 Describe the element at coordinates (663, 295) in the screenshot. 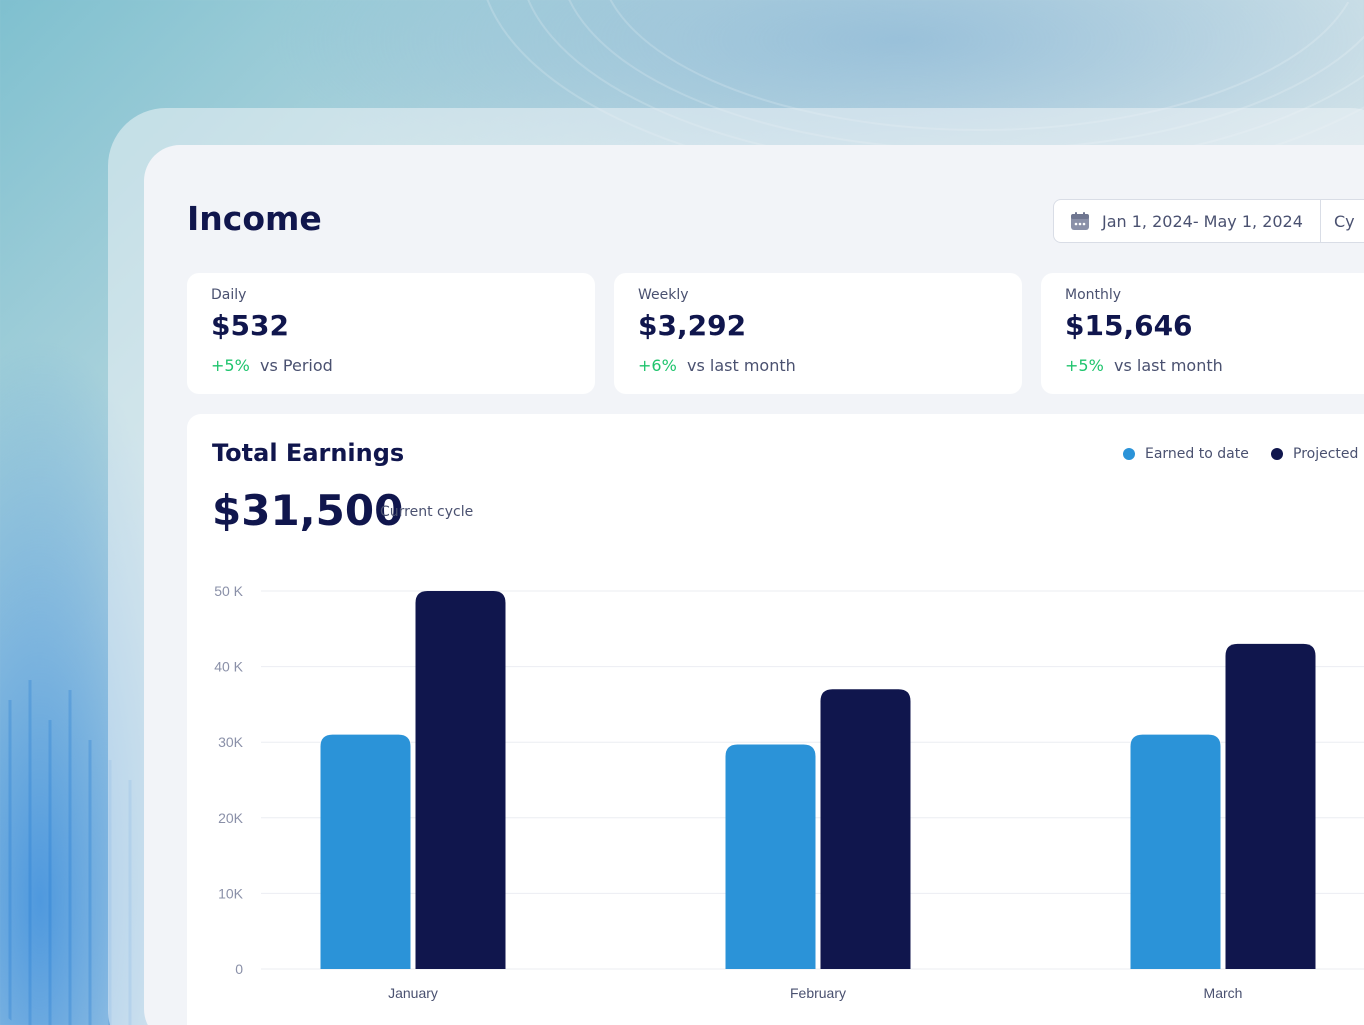

I see `stat-label: Weekly` at that location.